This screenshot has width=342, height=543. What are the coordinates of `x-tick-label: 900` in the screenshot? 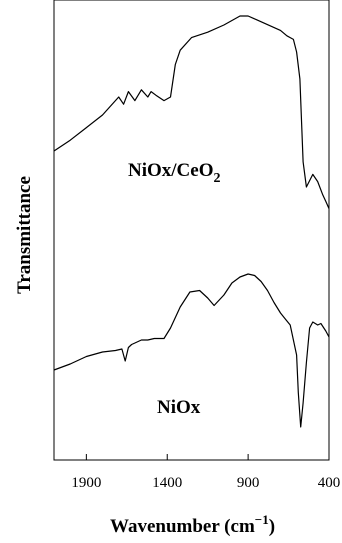 It's located at (248, 483).